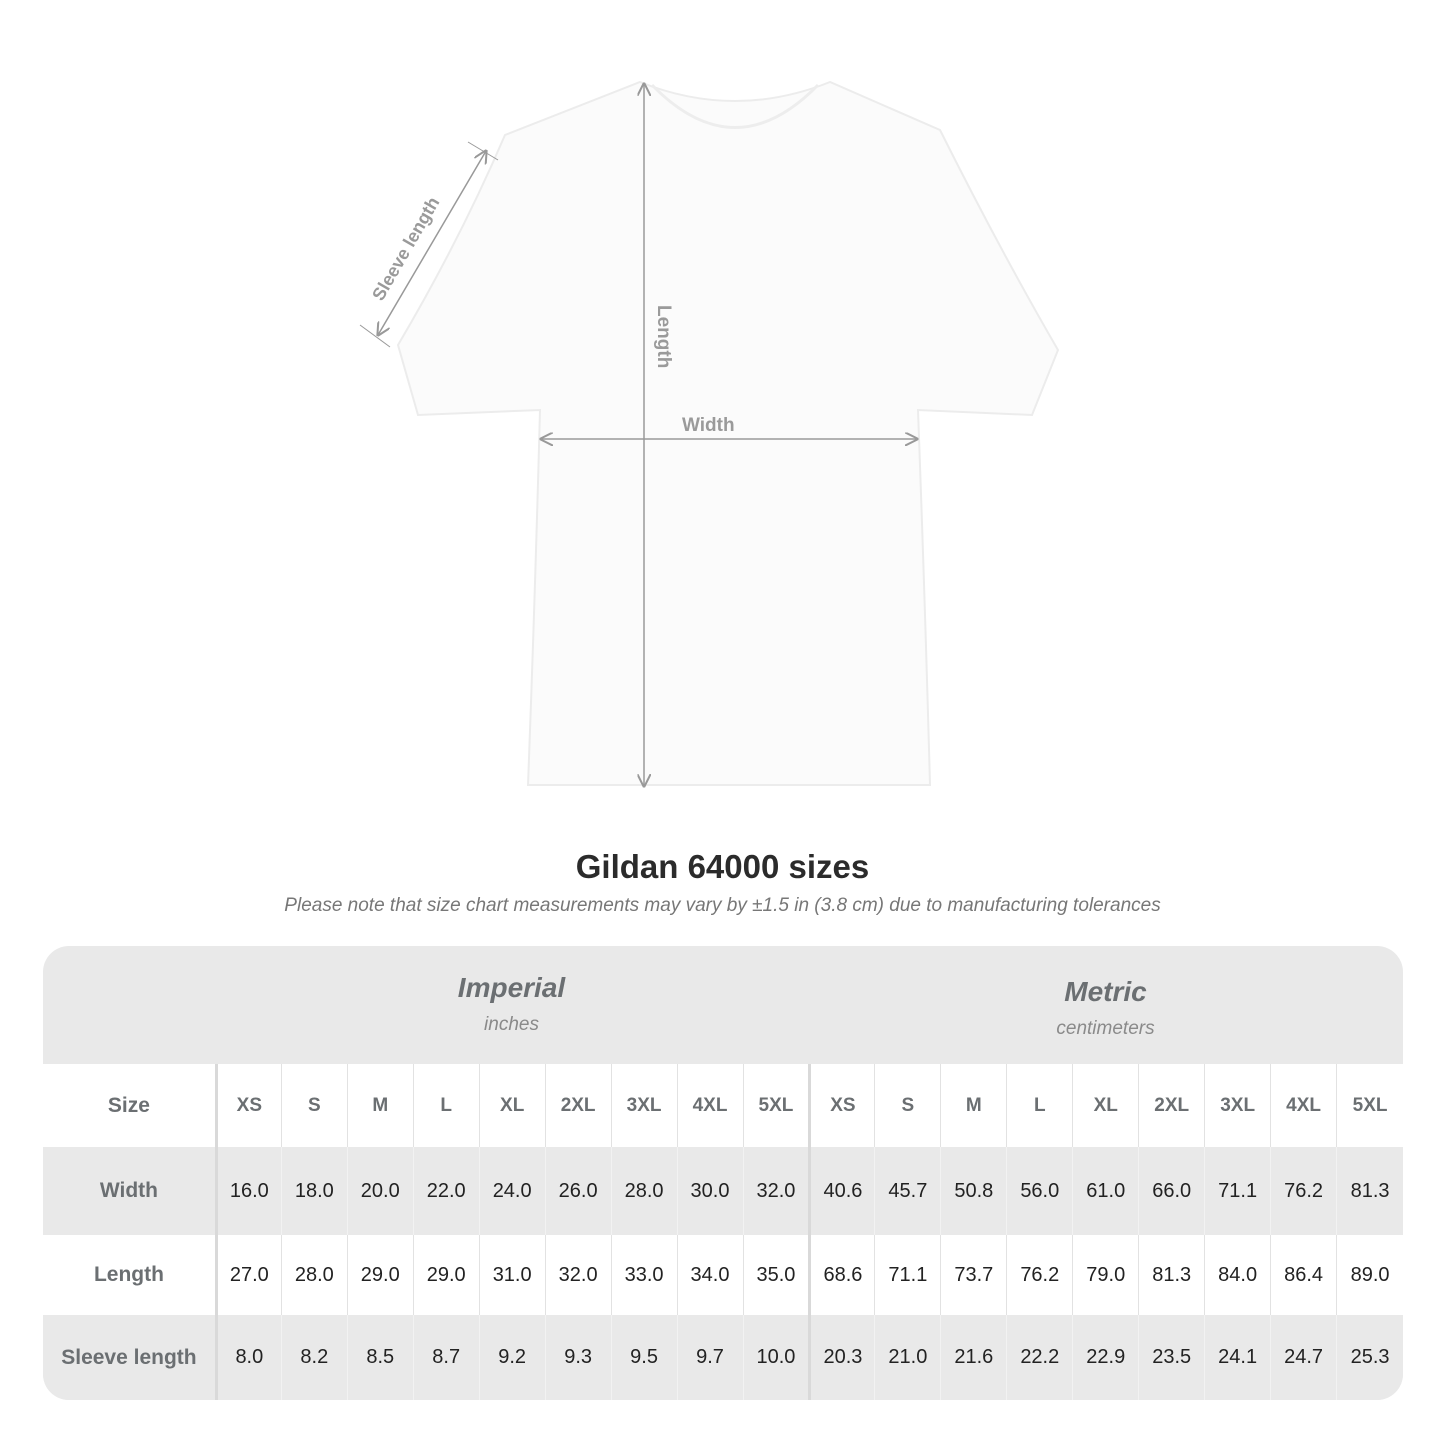  Describe the element at coordinates (511, 1005) in the screenshot. I see `imperial-header: Imperial inches` at that location.